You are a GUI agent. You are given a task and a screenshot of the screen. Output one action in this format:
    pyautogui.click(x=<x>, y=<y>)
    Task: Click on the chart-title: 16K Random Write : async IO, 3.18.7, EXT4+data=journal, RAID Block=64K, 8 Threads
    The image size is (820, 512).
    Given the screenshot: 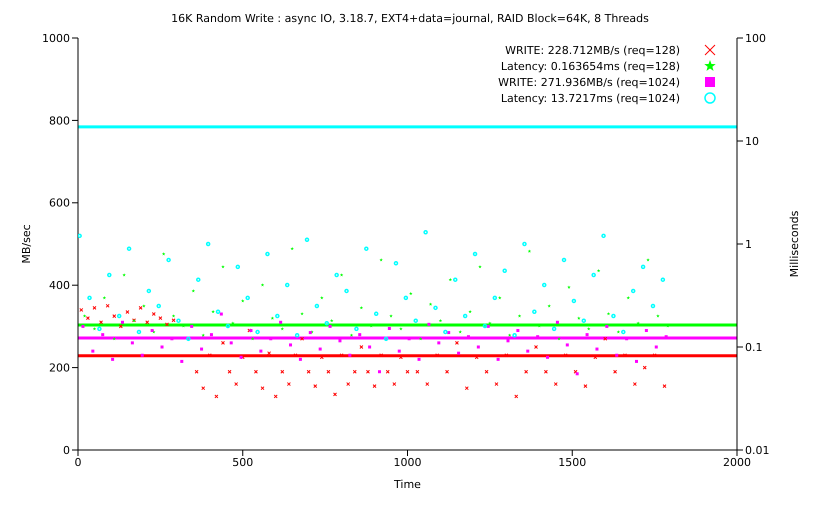 What is the action you would take?
    pyautogui.click(x=410, y=19)
    